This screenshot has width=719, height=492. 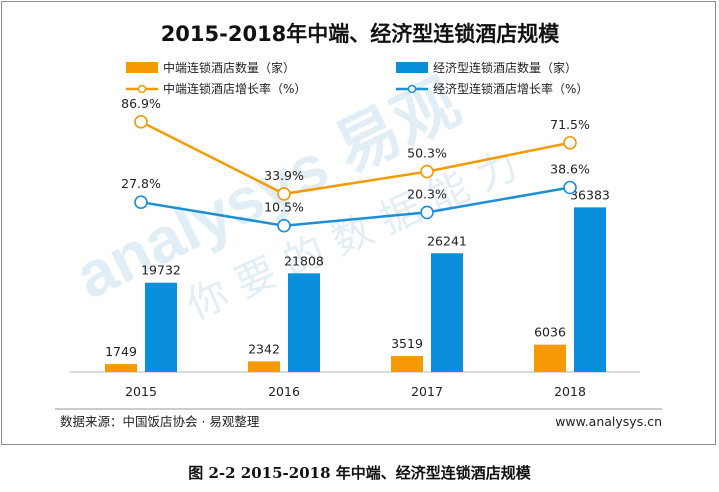 What do you see at coordinates (570, 124) in the screenshot?
I see `point-label-mid-rate-2018: 71.5%` at bounding box center [570, 124].